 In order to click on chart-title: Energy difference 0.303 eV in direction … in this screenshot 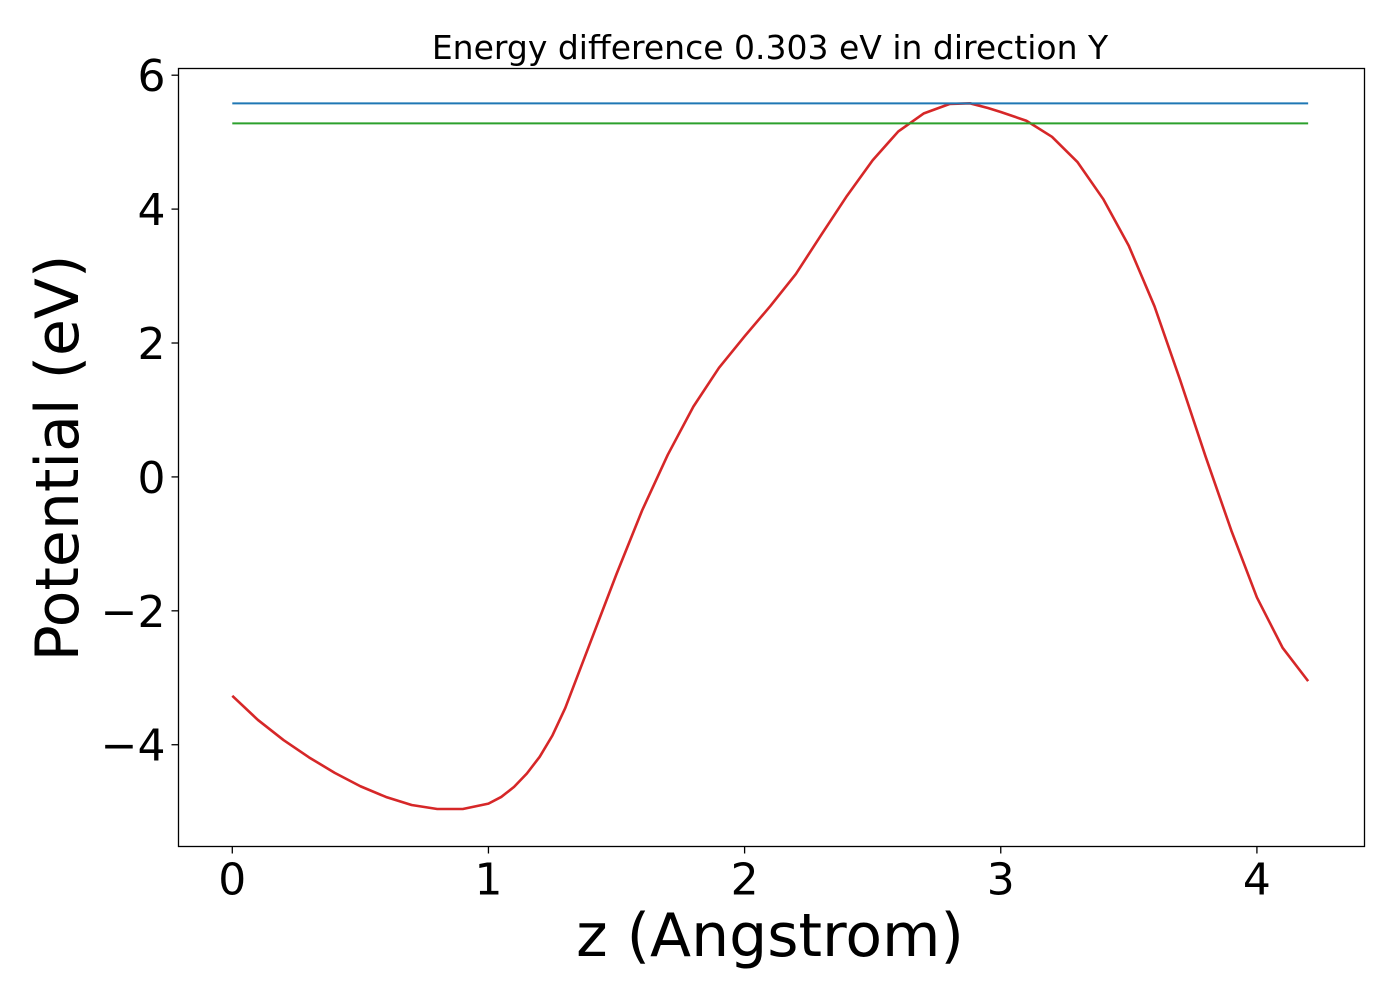, I will do `click(770, 47)`.